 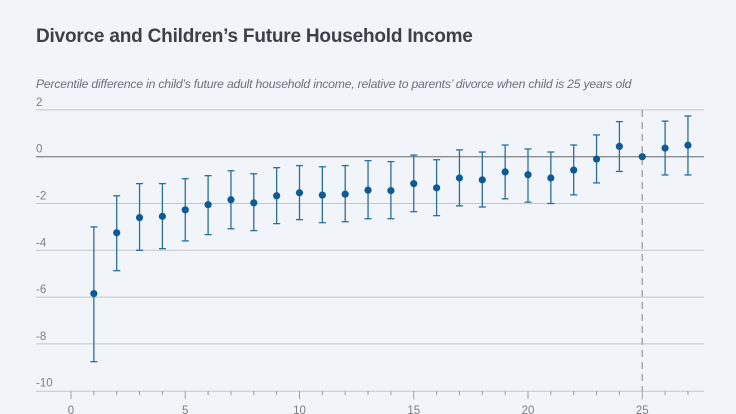 I want to click on y-axis-tick-labels: 2 0 -2 -4 -6 -8 -10, so click(x=44, y=243).